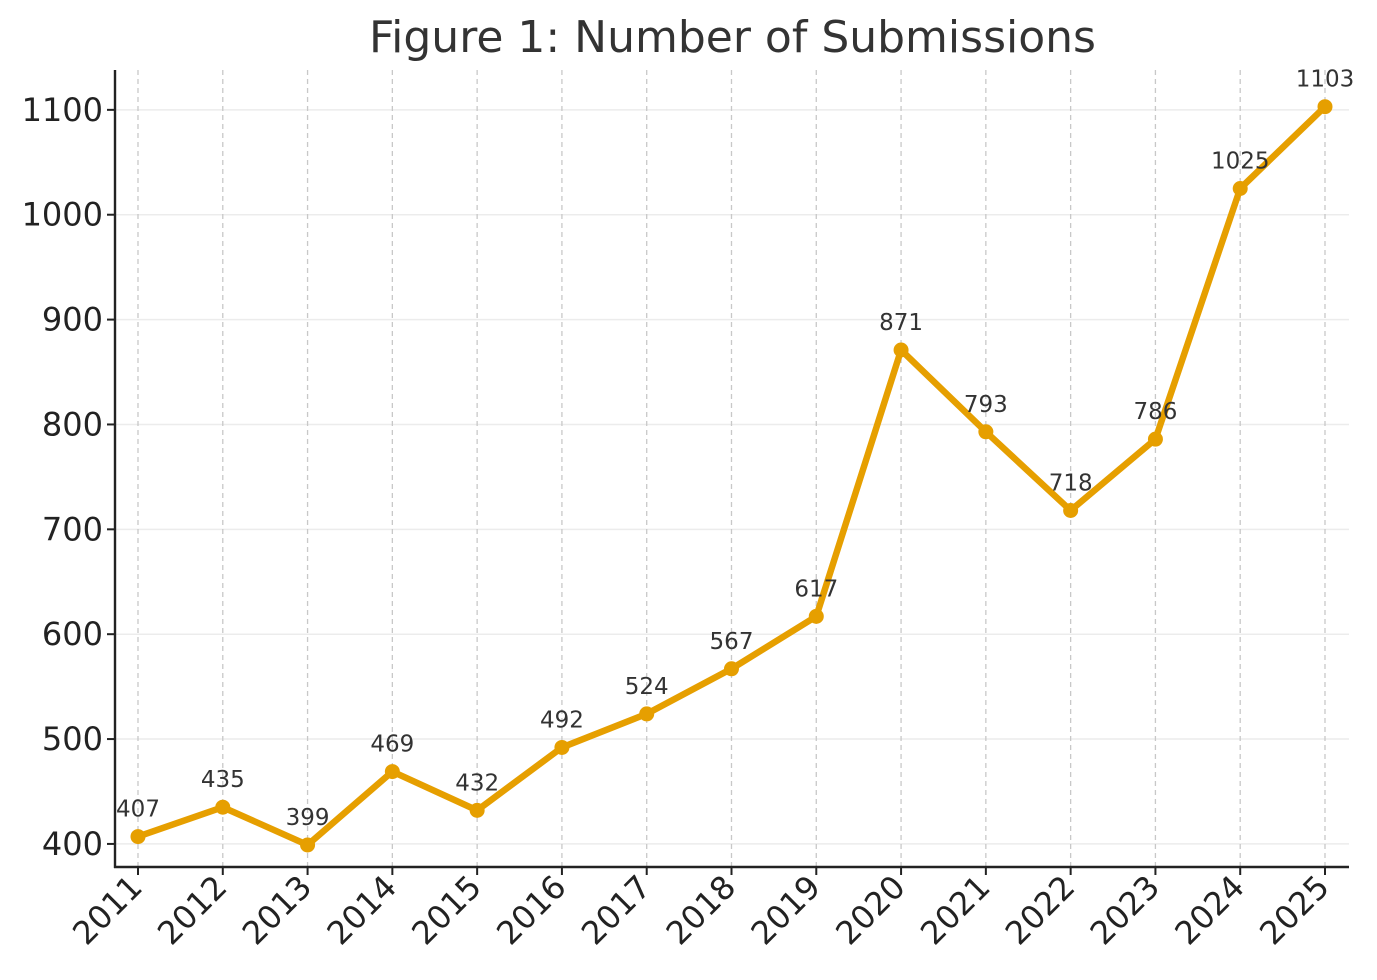  Describe the element at coordinates (616, 910) in the screenshot. I see `x-tick-label: 2017` at that location.